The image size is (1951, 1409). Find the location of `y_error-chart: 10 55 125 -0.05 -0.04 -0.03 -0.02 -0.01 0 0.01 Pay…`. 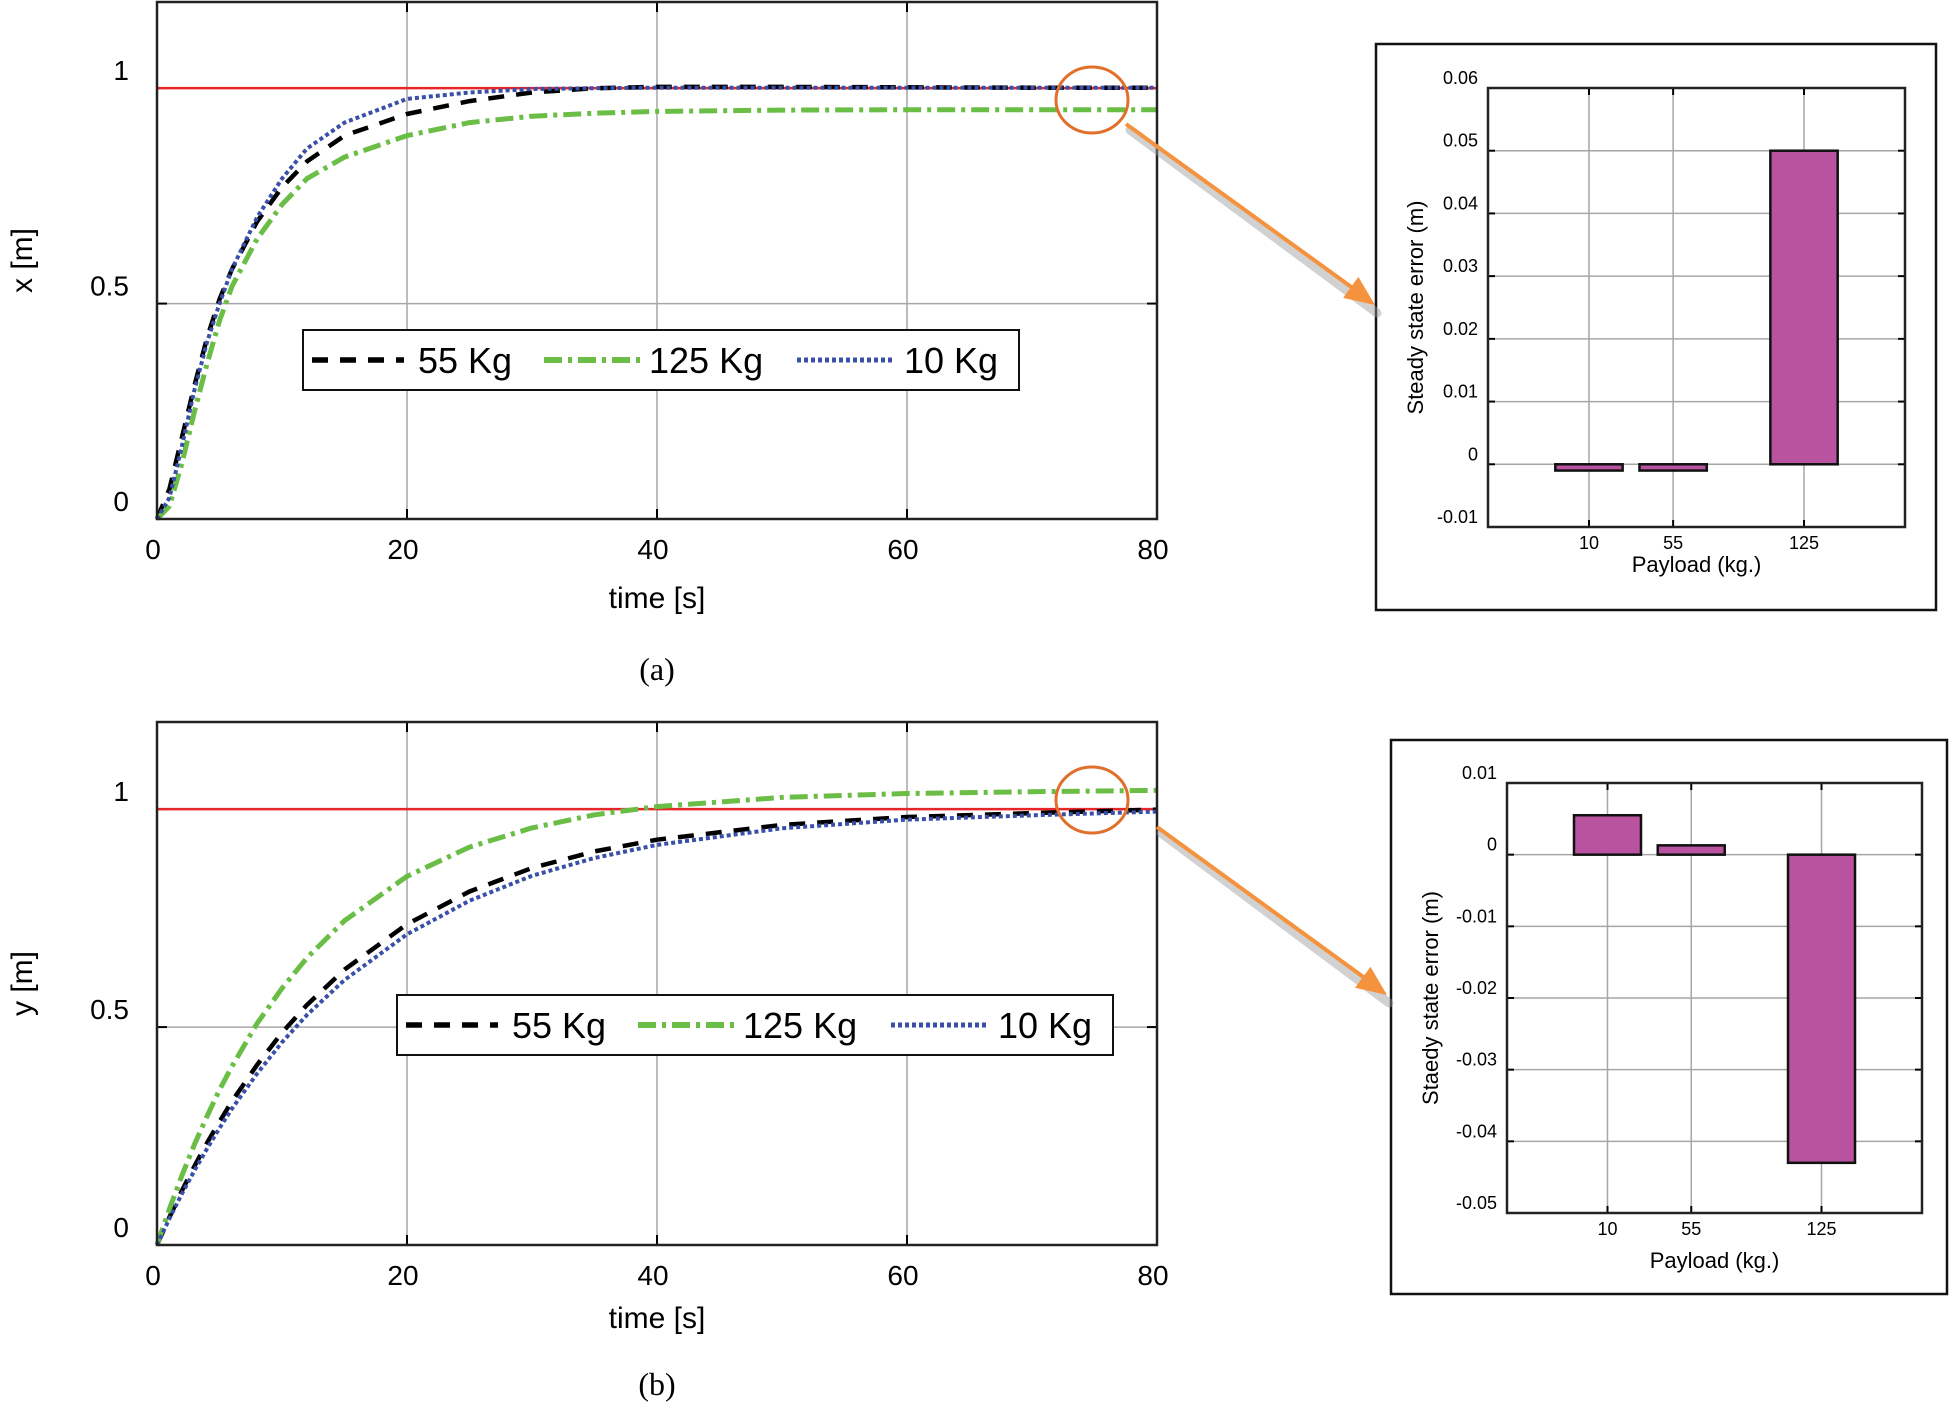

y_error-chart: 10 55 125 -0.05 -0.04 -0.03 -0.02 -0.01 0 0.01 Pay… is located at coordinates (1669, 1017).